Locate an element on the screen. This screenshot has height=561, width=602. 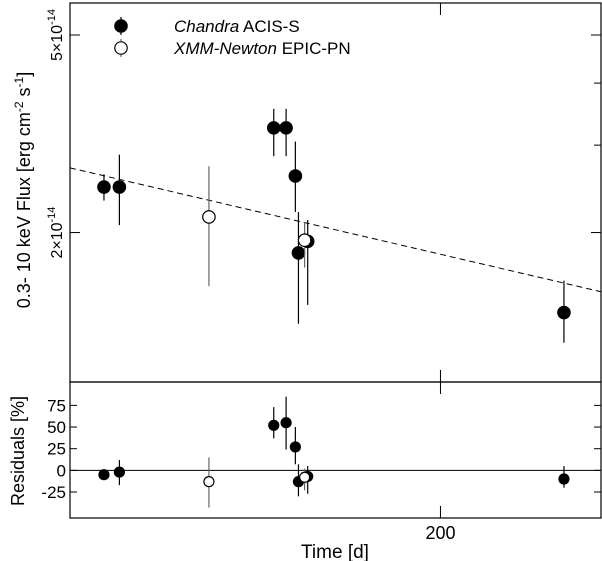
legend-label-instrument: XMM-Newton is located at coordinates (225, 48).